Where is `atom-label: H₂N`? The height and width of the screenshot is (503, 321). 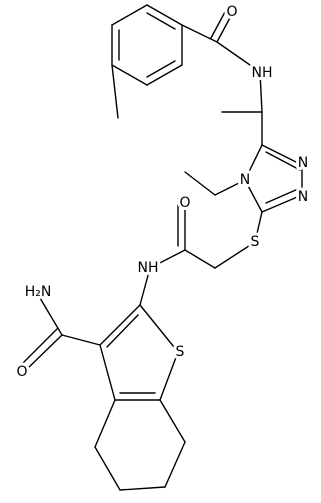
atom-label: H₂N is located at coordinates (38, 292).